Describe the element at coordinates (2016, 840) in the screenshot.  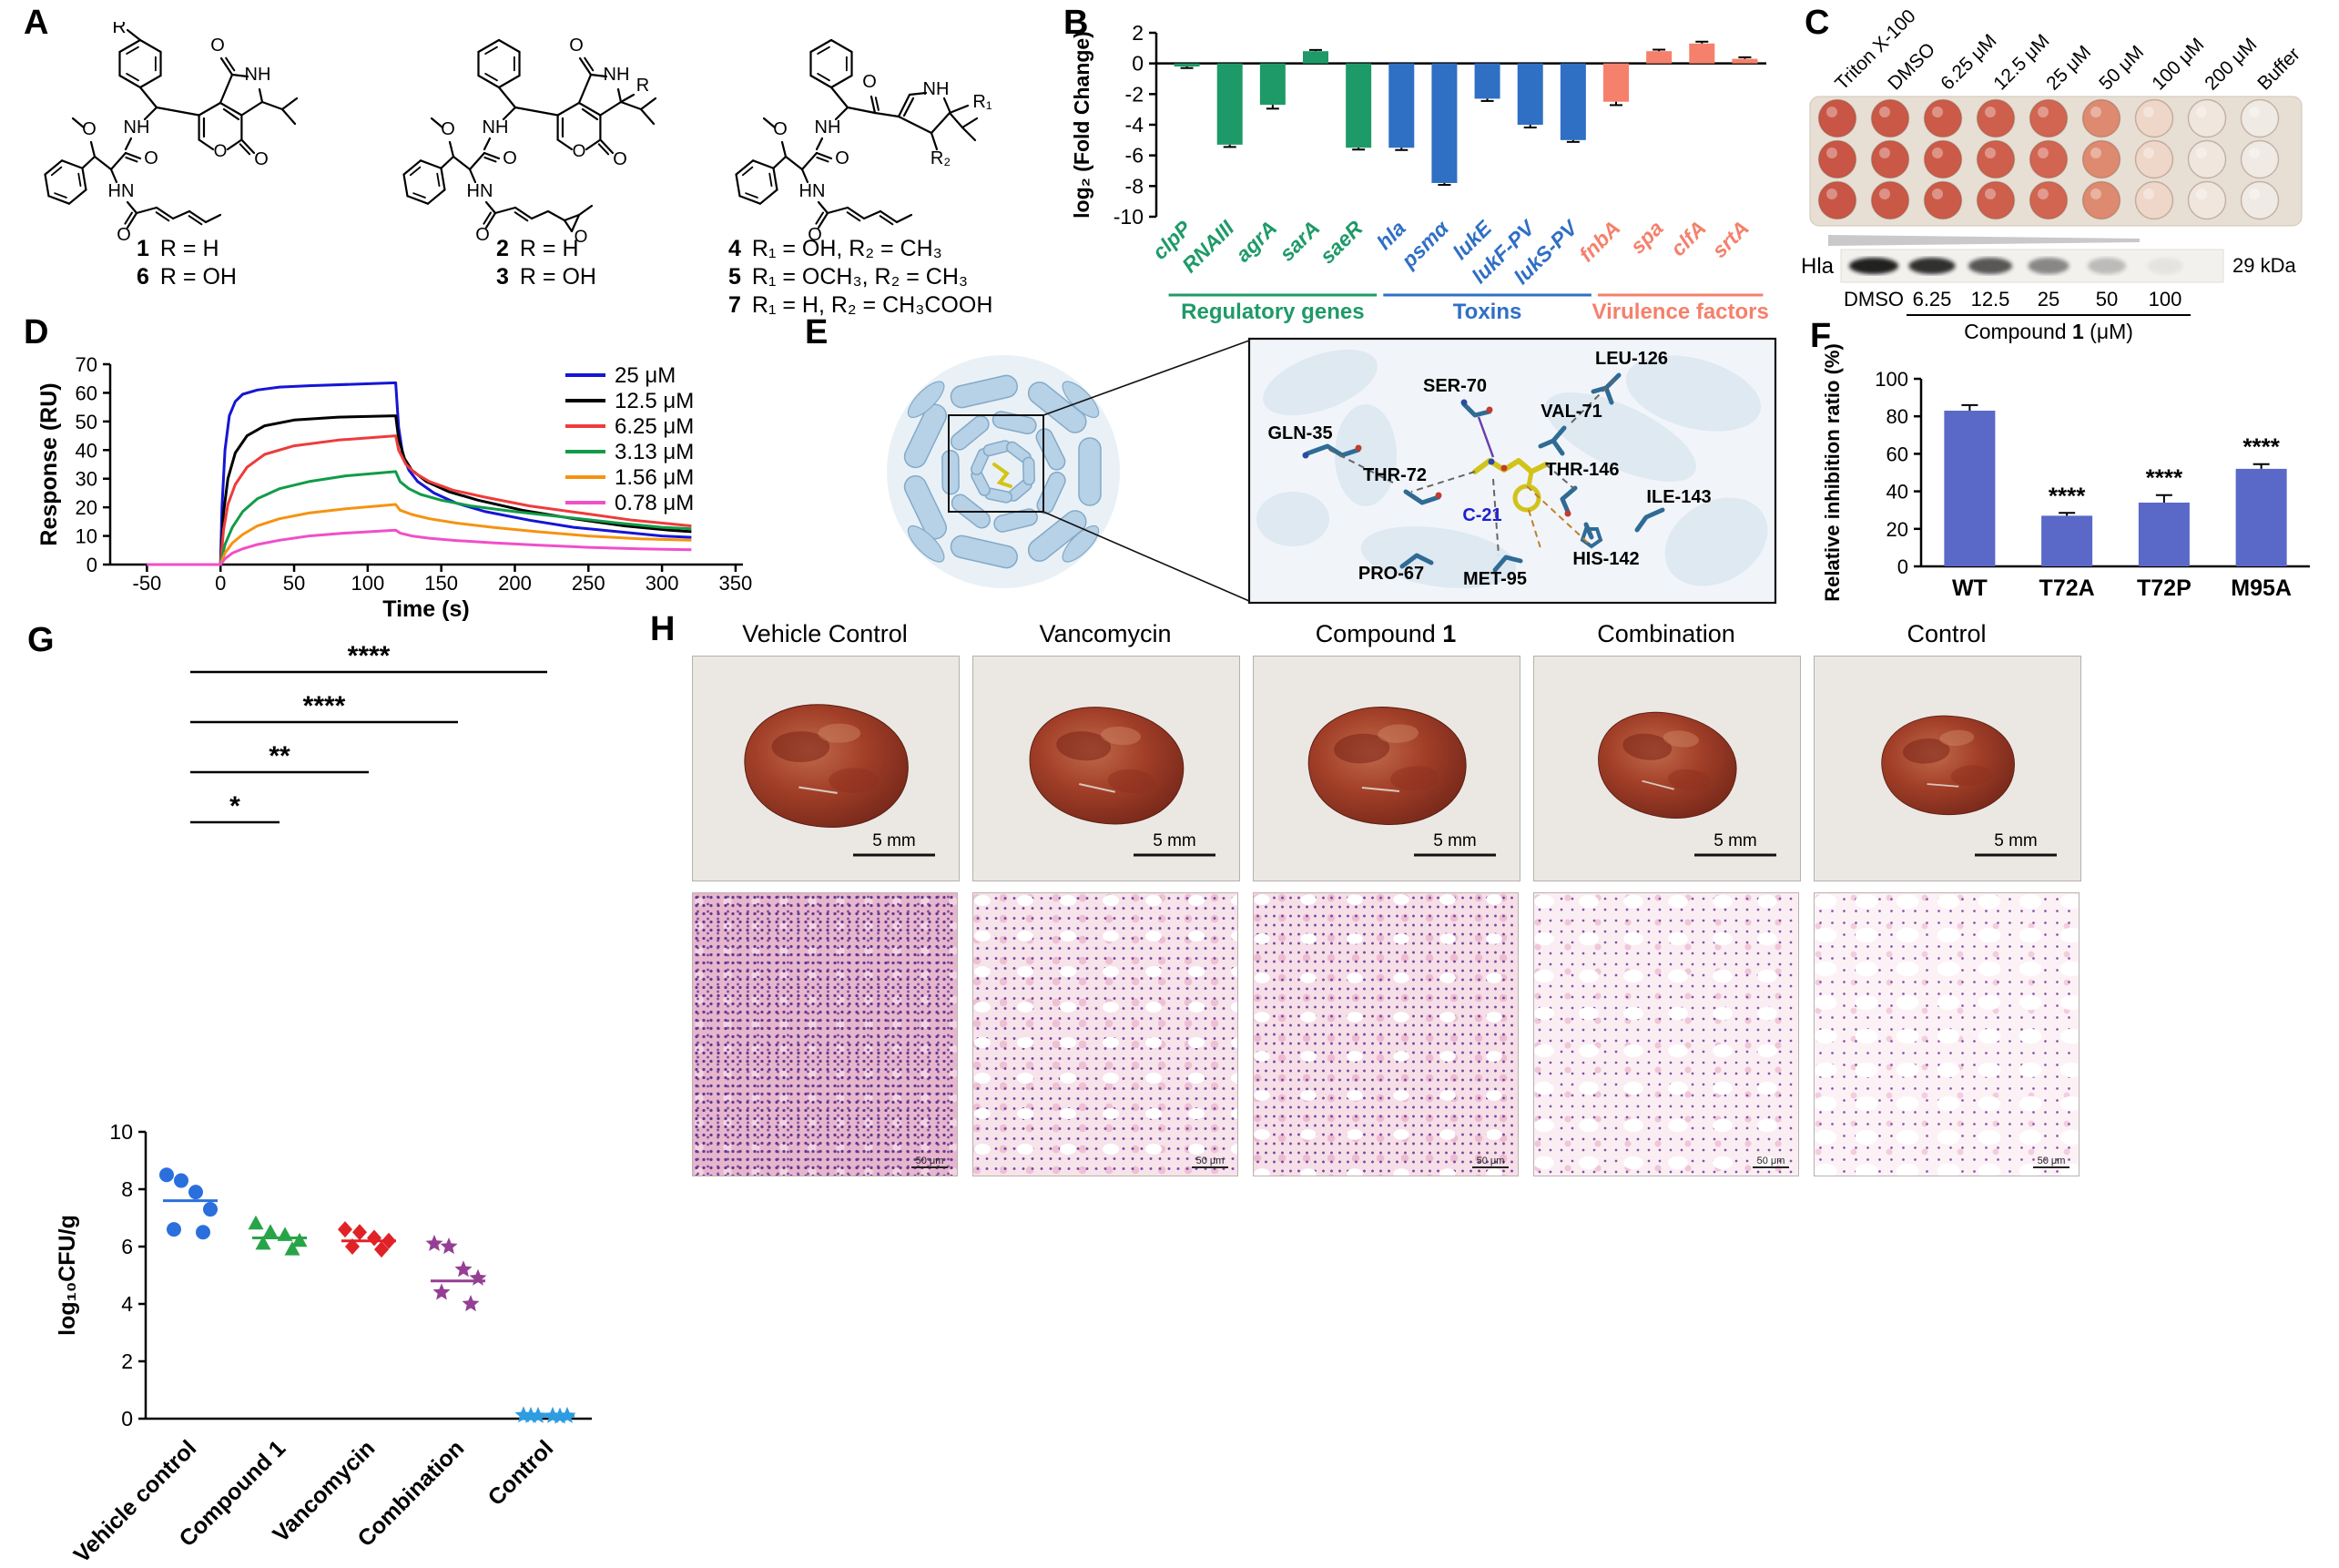
I see `svg-text: 5 mm` at that location.